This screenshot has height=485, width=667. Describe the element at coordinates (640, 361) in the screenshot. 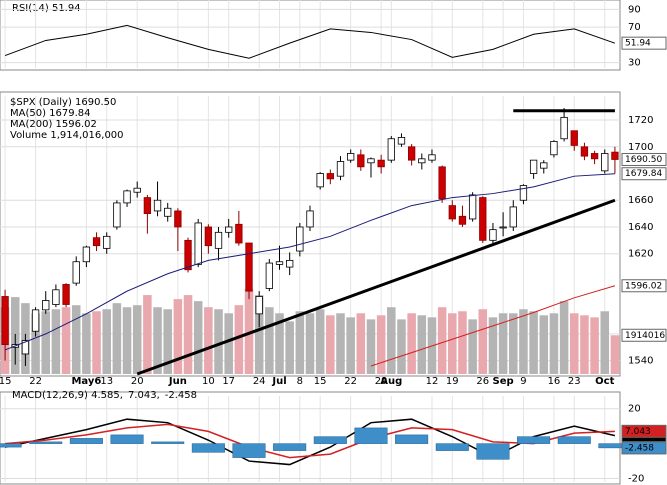

I see `y-tick-label: 1540` at that location.